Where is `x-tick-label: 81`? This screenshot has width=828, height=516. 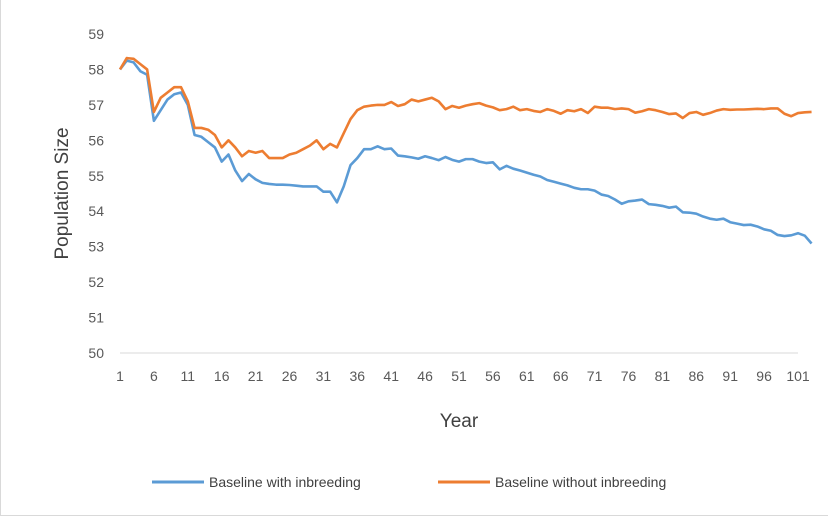
x-tick-label: 81 is located at coordinates (663, 376).